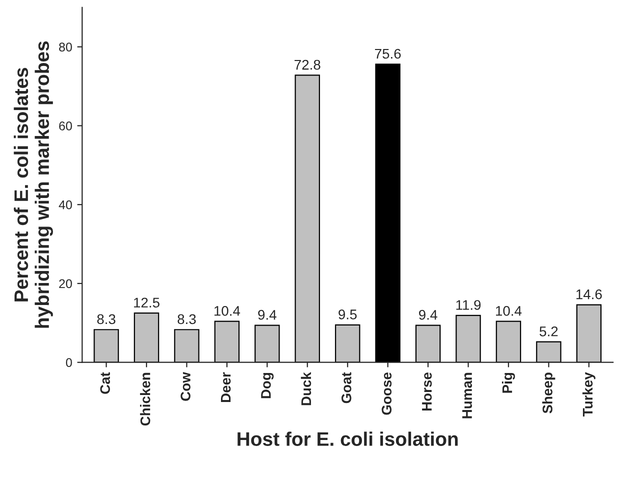 This screenshot has height=493, width=632. What do you see at coordinates (145, 399) in the screenshot?
I see `x-tick-label: Chicken` at bounding box center [145, 399].